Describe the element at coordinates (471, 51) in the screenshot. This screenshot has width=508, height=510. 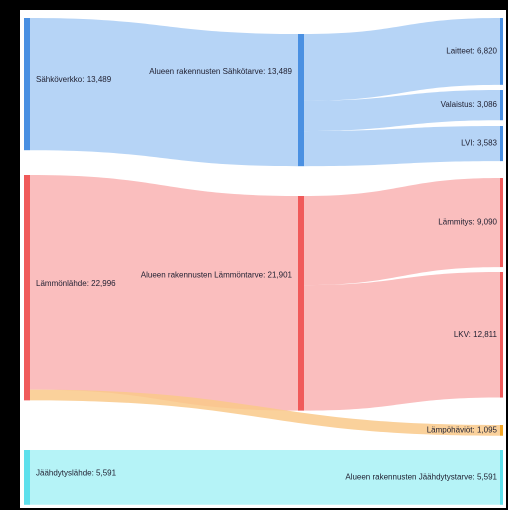
I see `node-label: Laitteet: 6,820` at that location.